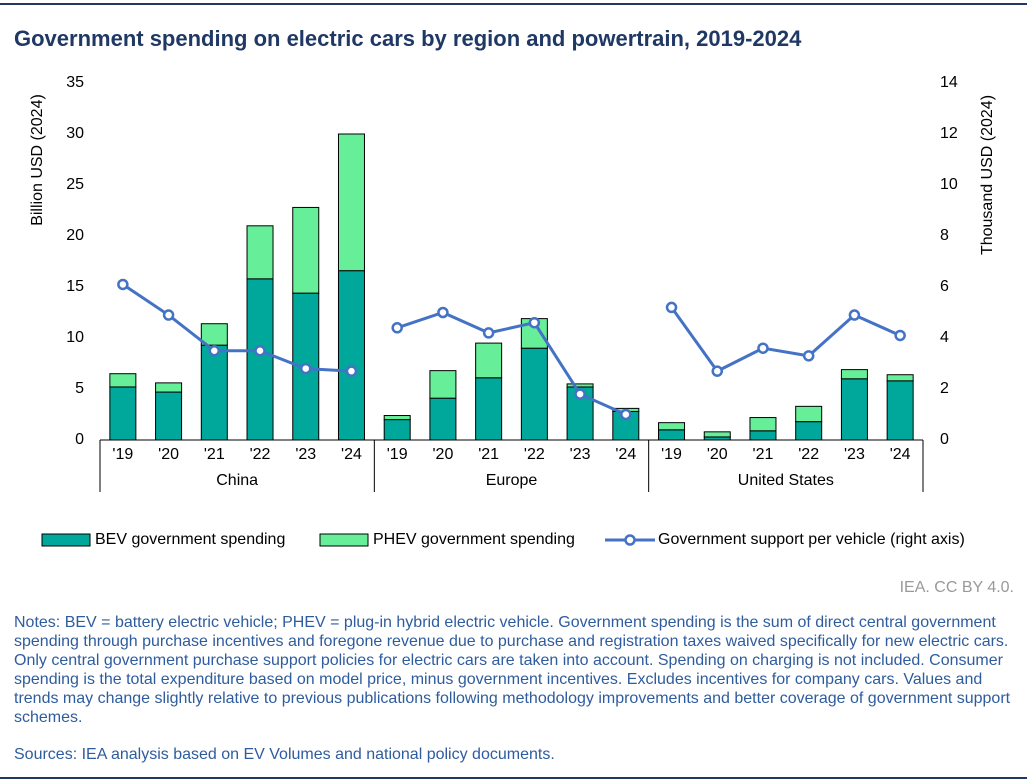 The image size is (1027, 782). Describe the element at coordinates (949, 82) in the screenshot. I see `y2-tick-label: 14` at that location.